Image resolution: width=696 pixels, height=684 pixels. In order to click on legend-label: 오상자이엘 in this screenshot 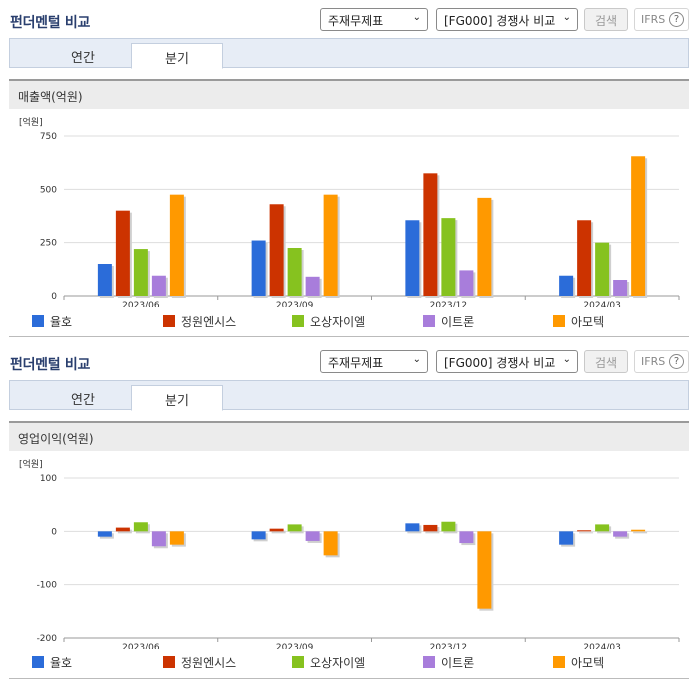, I will do `click(338, 322)`.